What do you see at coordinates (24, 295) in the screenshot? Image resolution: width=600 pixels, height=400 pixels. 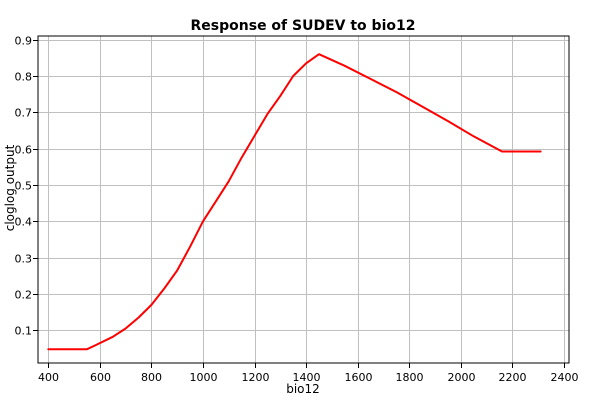 I see `y-tick-label: 0.2` at bounding box center [24, 295].